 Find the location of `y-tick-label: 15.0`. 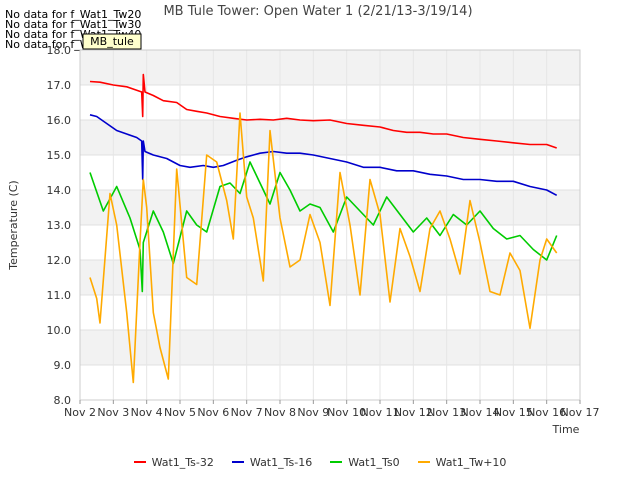

y-tick-label: 15.0 is located at coordinates (59, 155).